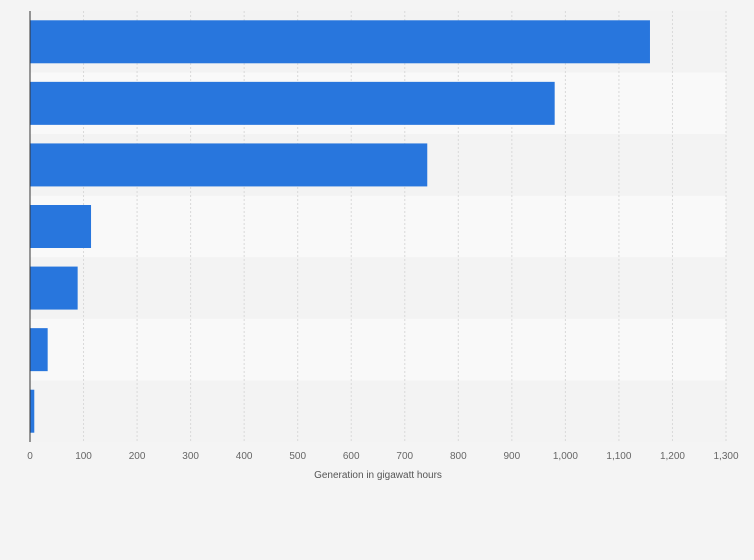 The width and height of the screenshot is (754, 560). Describe the element at coordinates (725, 456) in the screenshot. I see `x-tick-label: 1,300` at that location.